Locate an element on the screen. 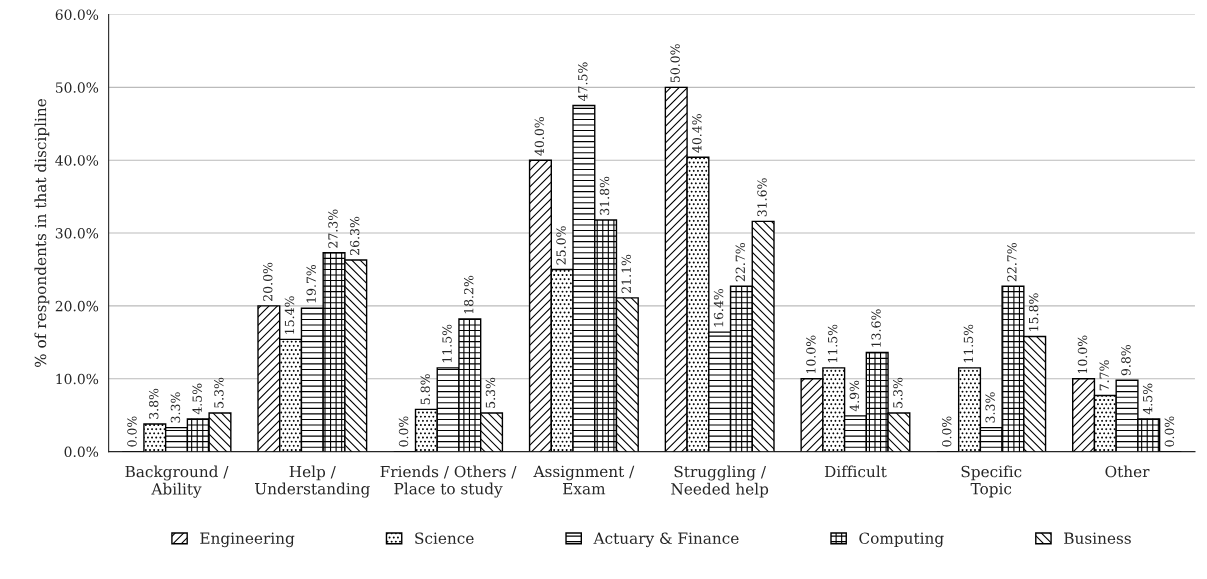 This screenshot has width=1207, height=579. data-label: 26.3% is located at coordinates (354, 235).